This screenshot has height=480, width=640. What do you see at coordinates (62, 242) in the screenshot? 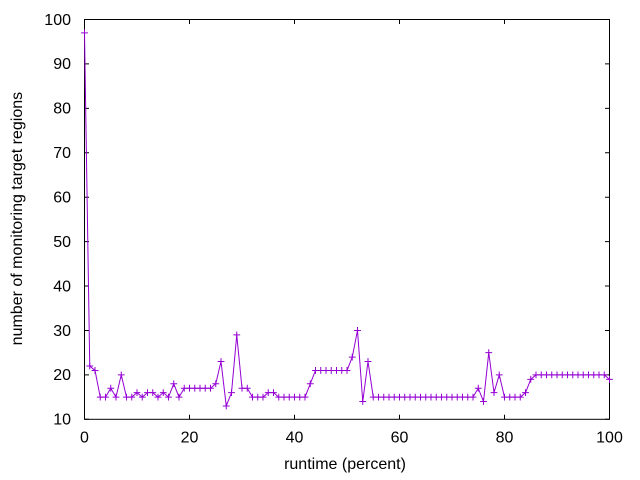
I see `svg-text: 50` at bounding box center [62, 242].